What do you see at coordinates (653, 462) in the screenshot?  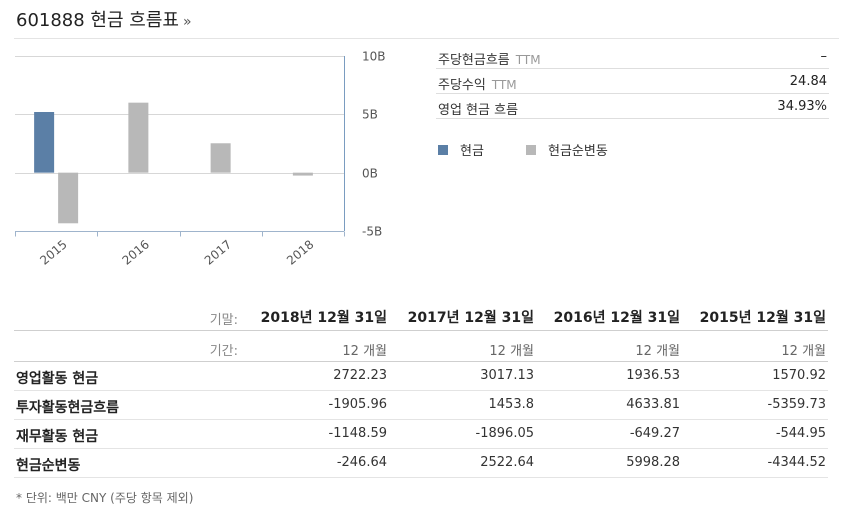 I see `table-cell: 5998.28` at bounding box center [653, 462].